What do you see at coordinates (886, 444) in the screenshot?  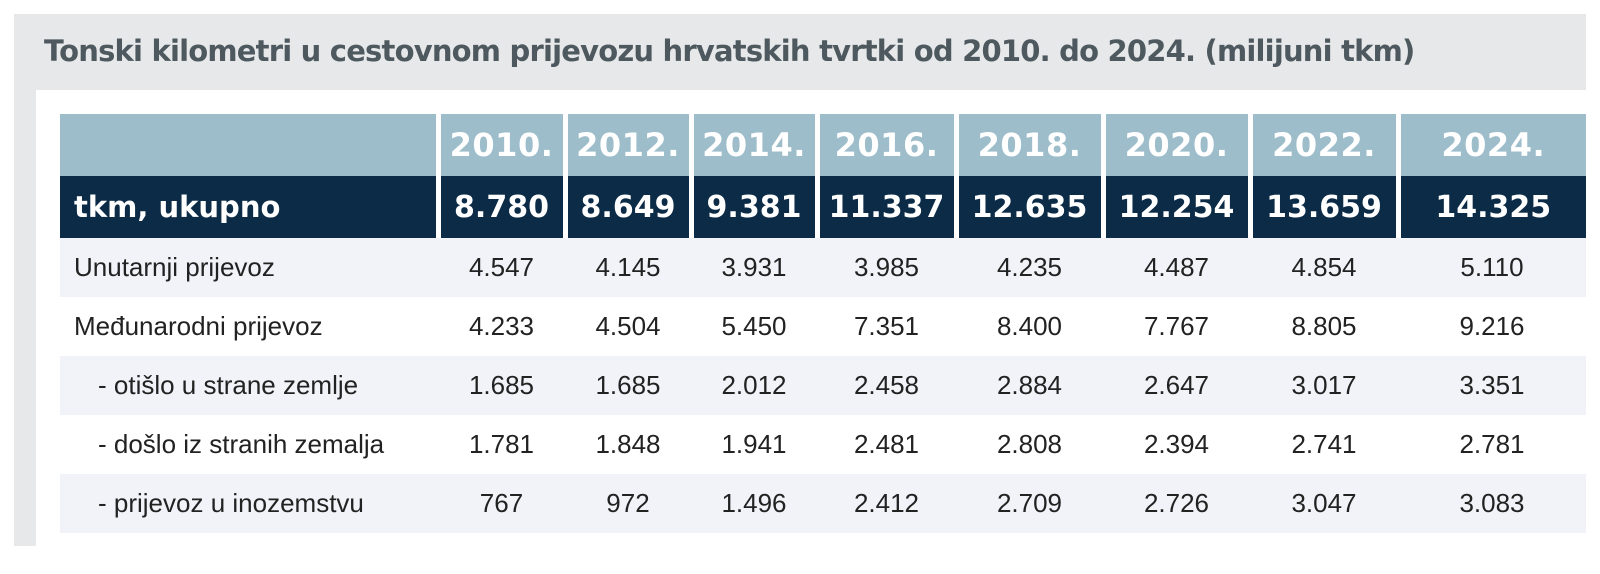 I see `value-cell: 2.481` at bounding box center [886, 444].